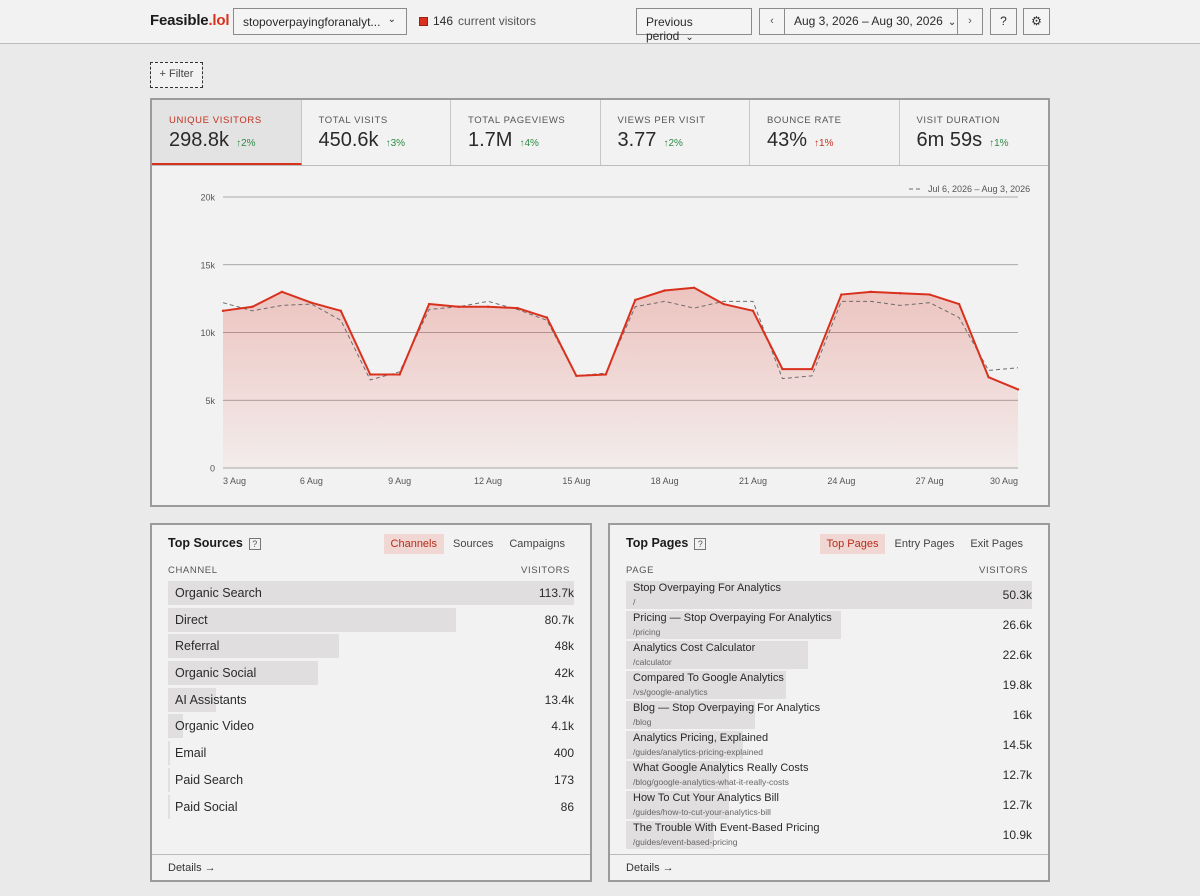  Describe the element at coordinates (371, 867) in the screenshot. I see `sources-details-link: Details →` at that location.